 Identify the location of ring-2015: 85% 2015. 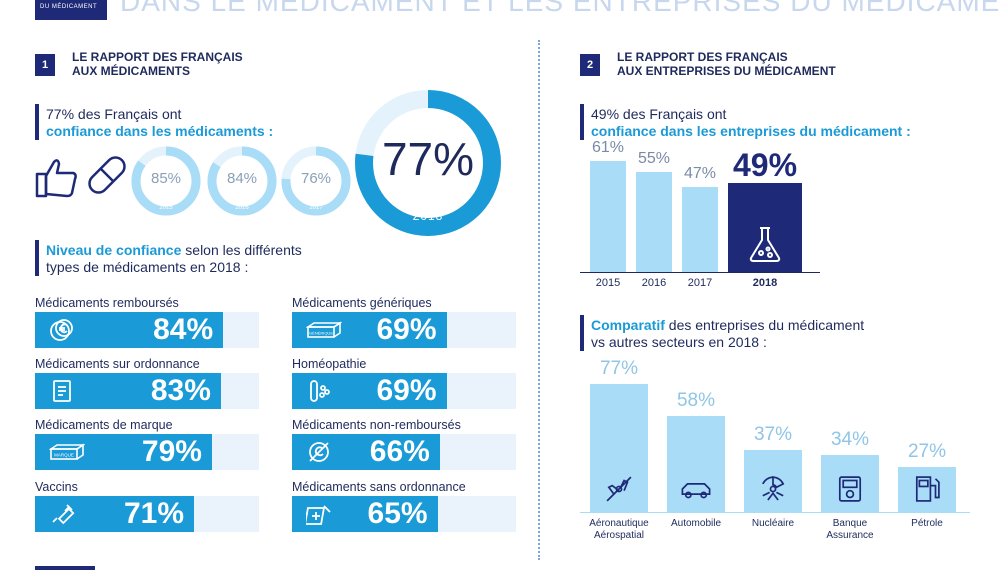
(166, 181).